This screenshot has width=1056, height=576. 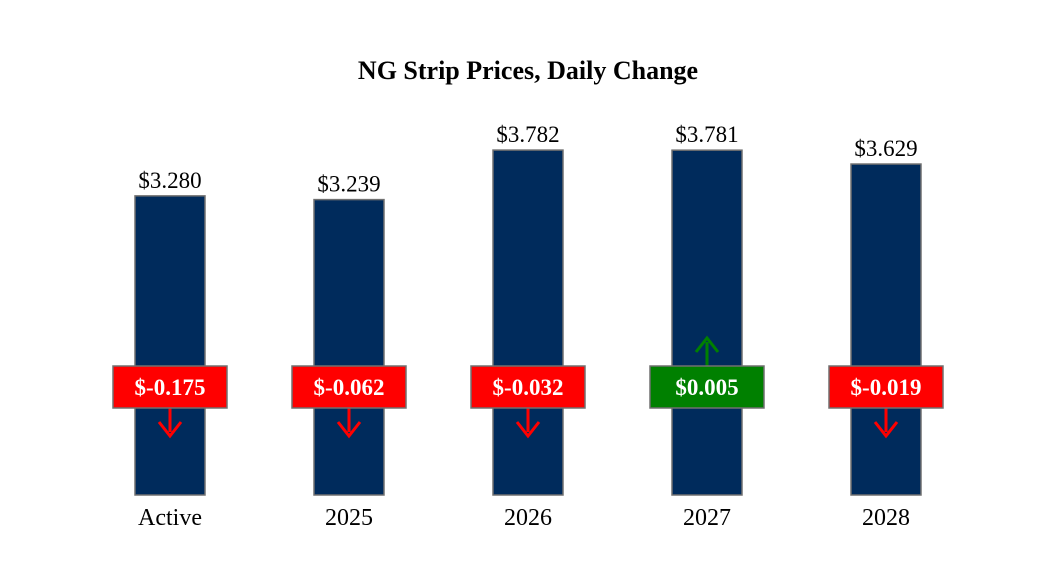 I want to click on bar-2025, so click(x=349, y=347).